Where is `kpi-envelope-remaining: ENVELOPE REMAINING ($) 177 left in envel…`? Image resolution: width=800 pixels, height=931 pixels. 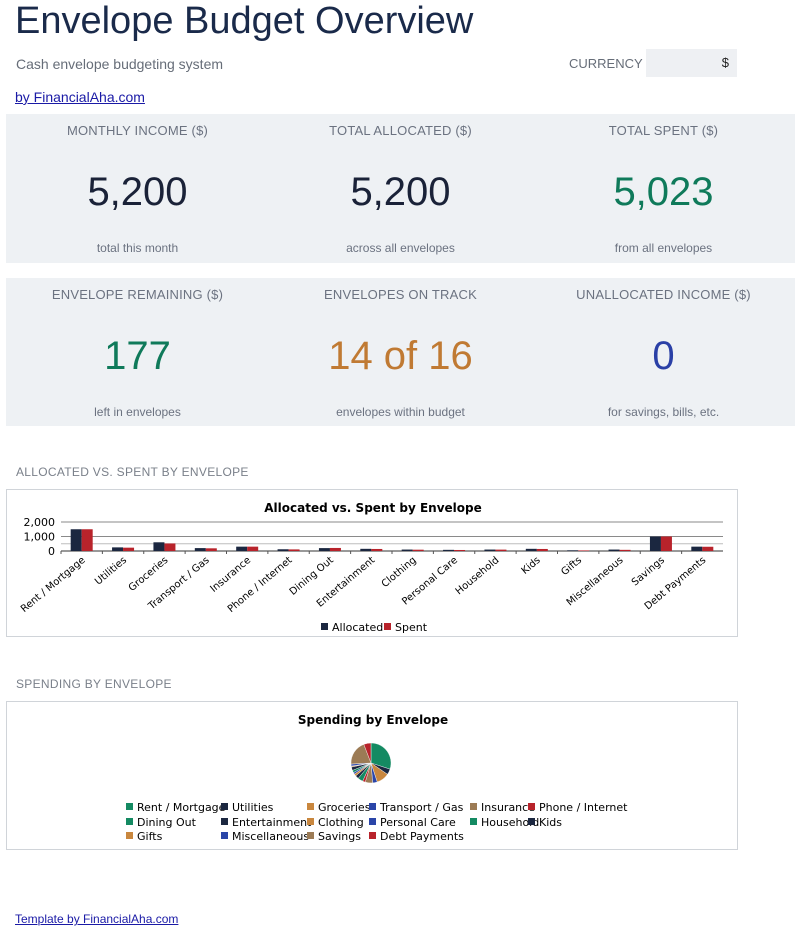
kpi-envelope-remaining: ENVELOPE REMAINING ($) 177 left in envel… is located at coordinates (137, 352).